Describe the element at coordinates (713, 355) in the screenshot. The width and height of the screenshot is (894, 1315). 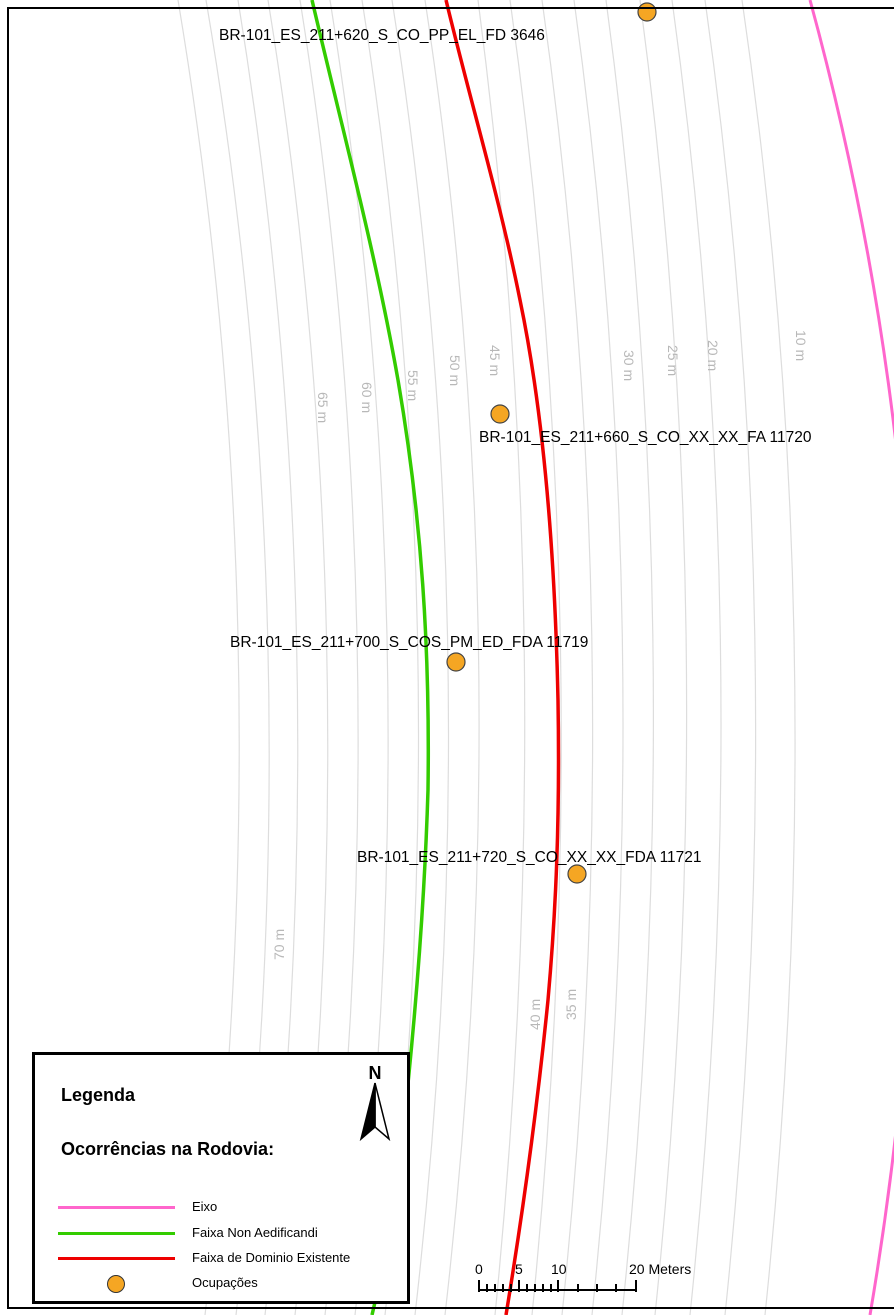
I see `contour-label: 20 m` at that location.